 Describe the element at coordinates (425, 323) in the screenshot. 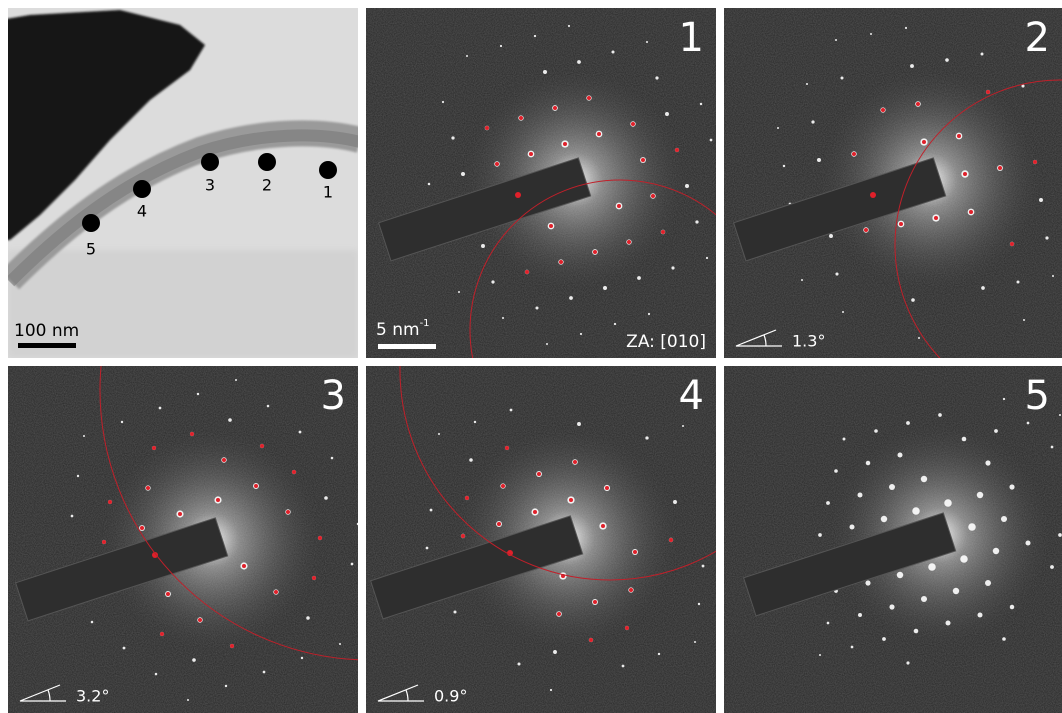

I see `scale-bar-exponent: -1` at that location.